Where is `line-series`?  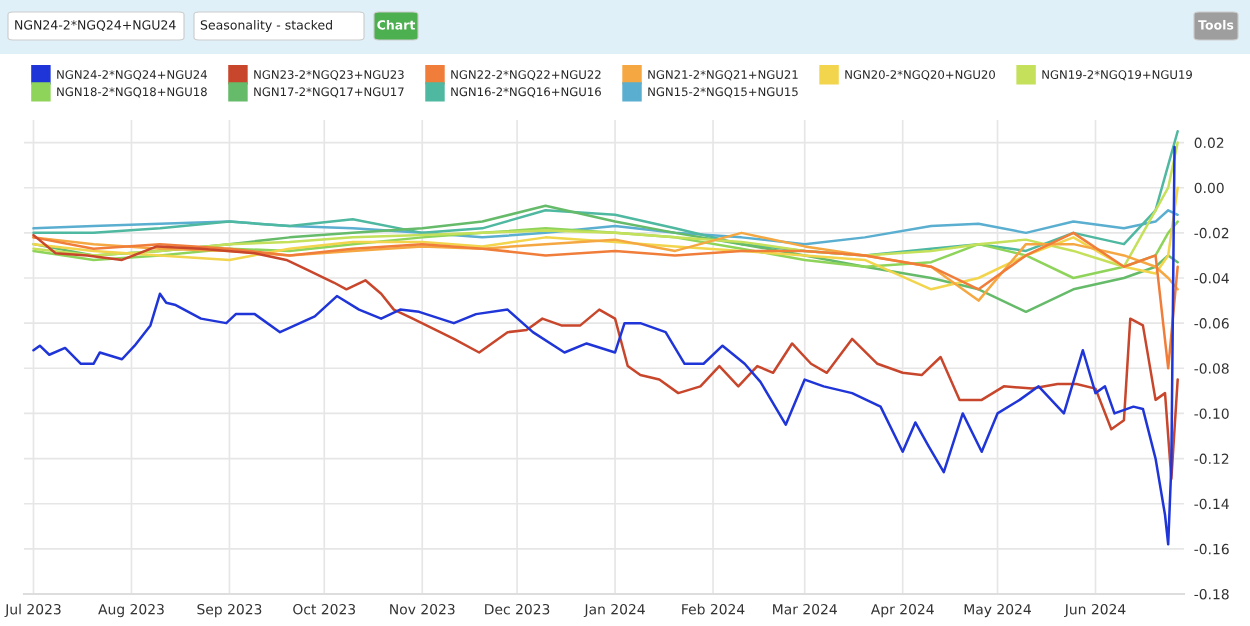
line-series is located at coordinates (605, 227).